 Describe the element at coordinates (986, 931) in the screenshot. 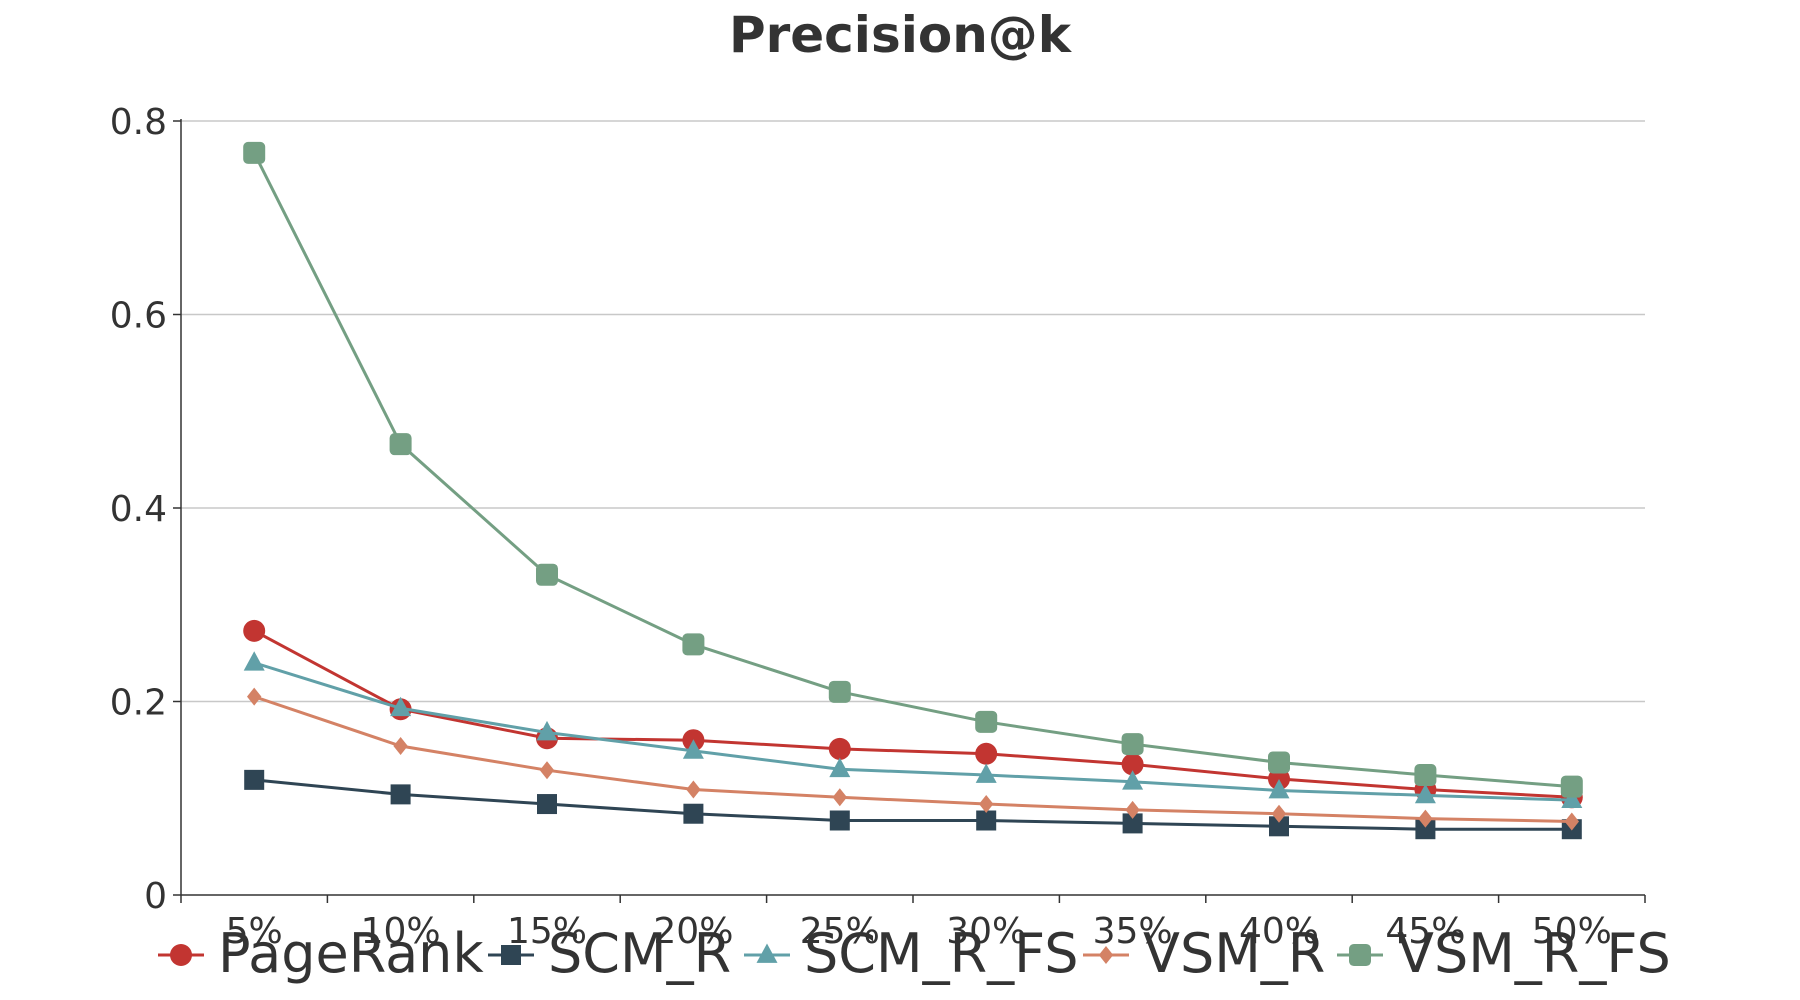

I see `x-tick-label: 30%` at that location.